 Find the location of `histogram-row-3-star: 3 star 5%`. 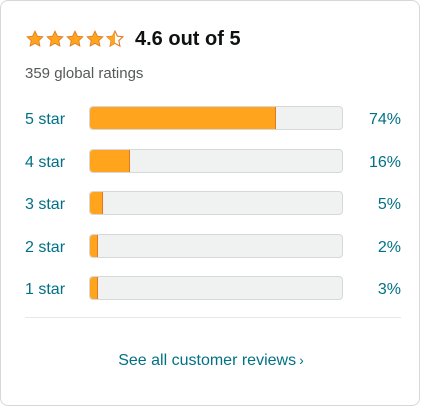

histogram-row-3-star: 3 star 5% is located at coordinates (213, 205).